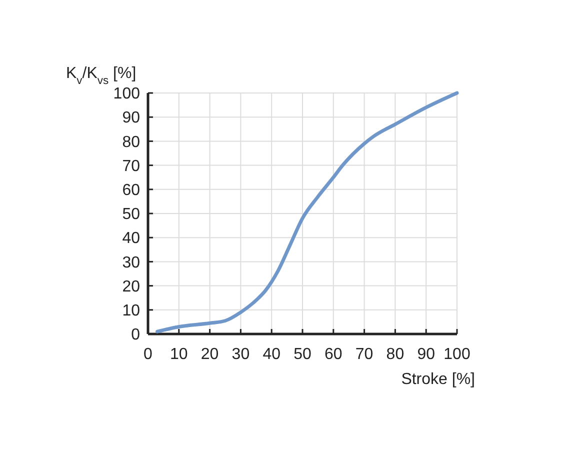  What do you see at coordinates (131, 263) in the screenshot?
I see `y-tick-label: 30` at bounding box center [131, 263].